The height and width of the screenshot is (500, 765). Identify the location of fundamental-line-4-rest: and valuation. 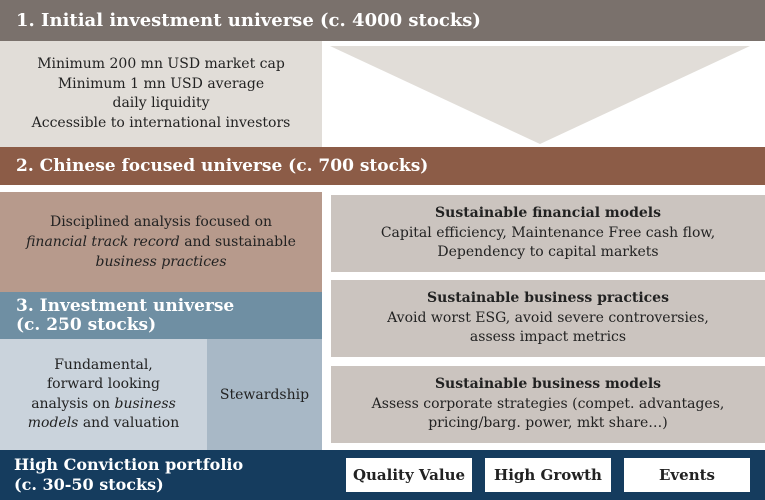
(129, 423).